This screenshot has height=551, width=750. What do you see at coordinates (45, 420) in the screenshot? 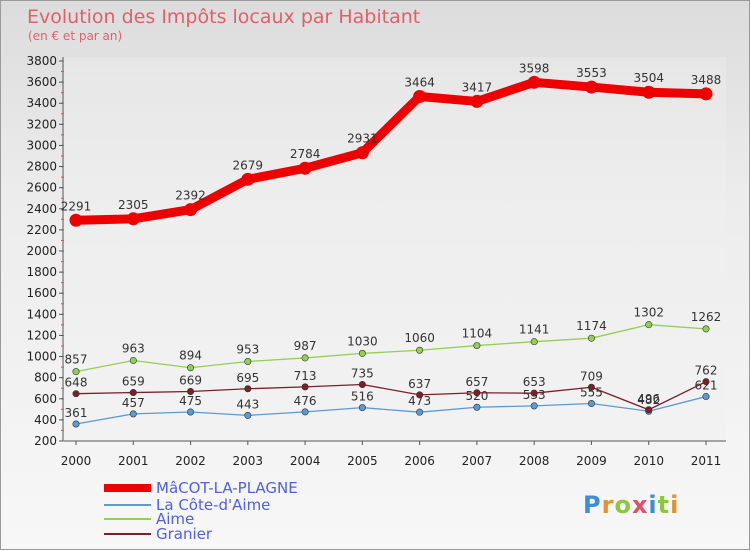
I see `y-tick-label: 400` at bounding box center [45, 420].